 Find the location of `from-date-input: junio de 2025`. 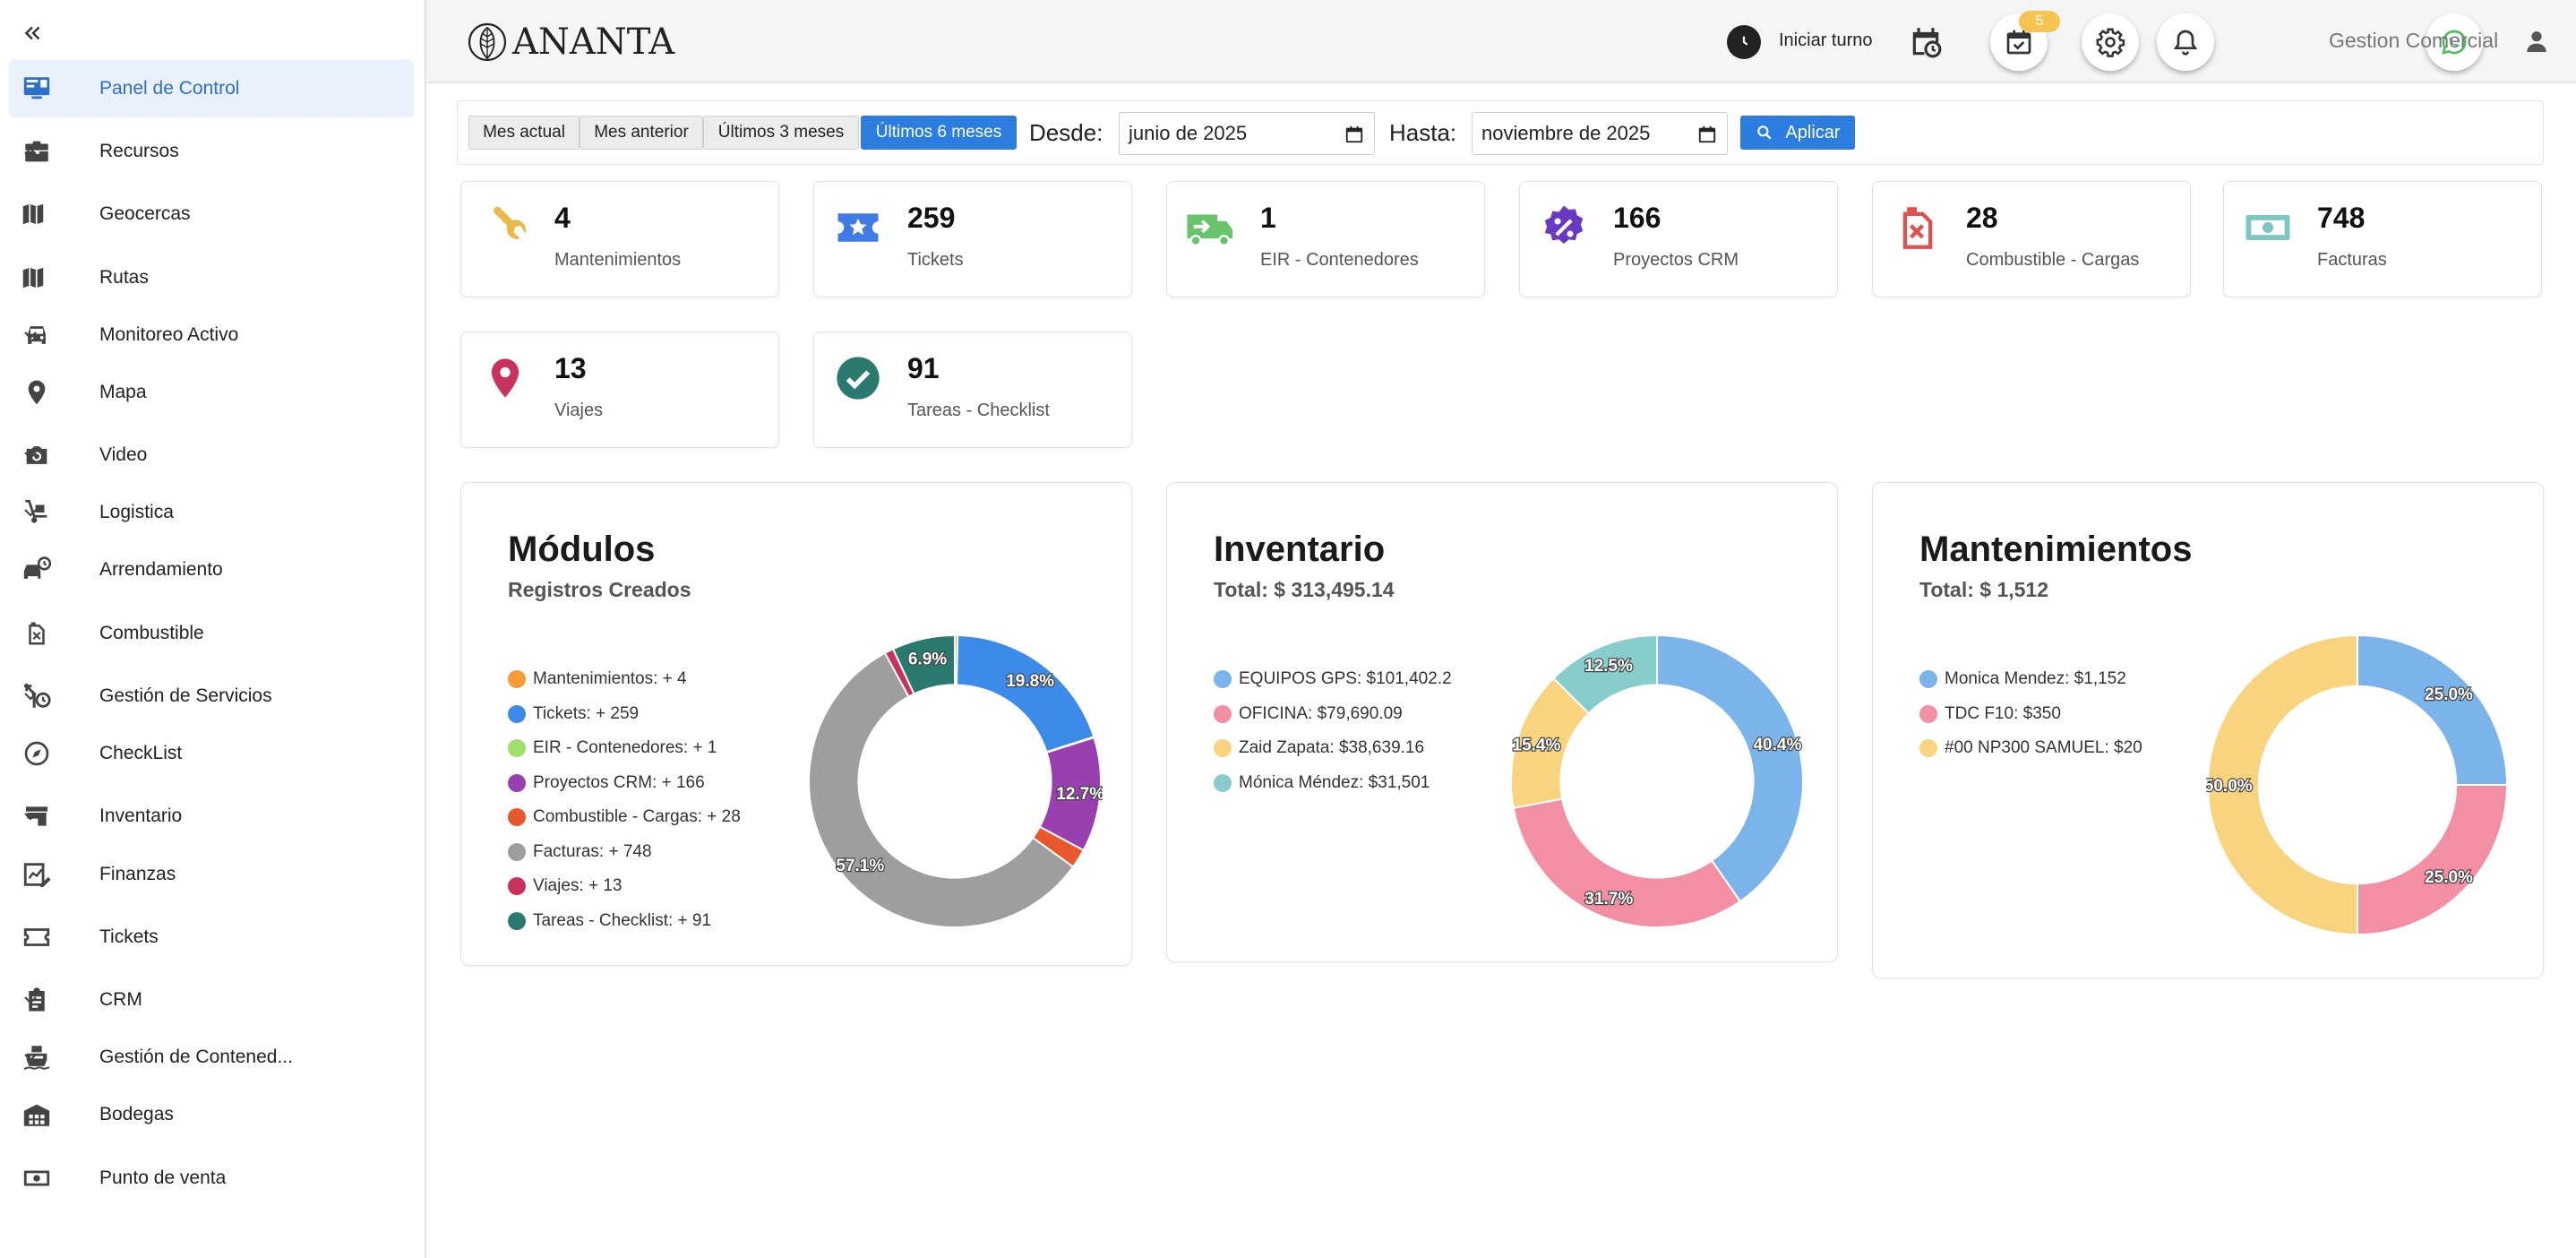

from-date-input: junio de 2025 is located at coordinates (1247, 133).